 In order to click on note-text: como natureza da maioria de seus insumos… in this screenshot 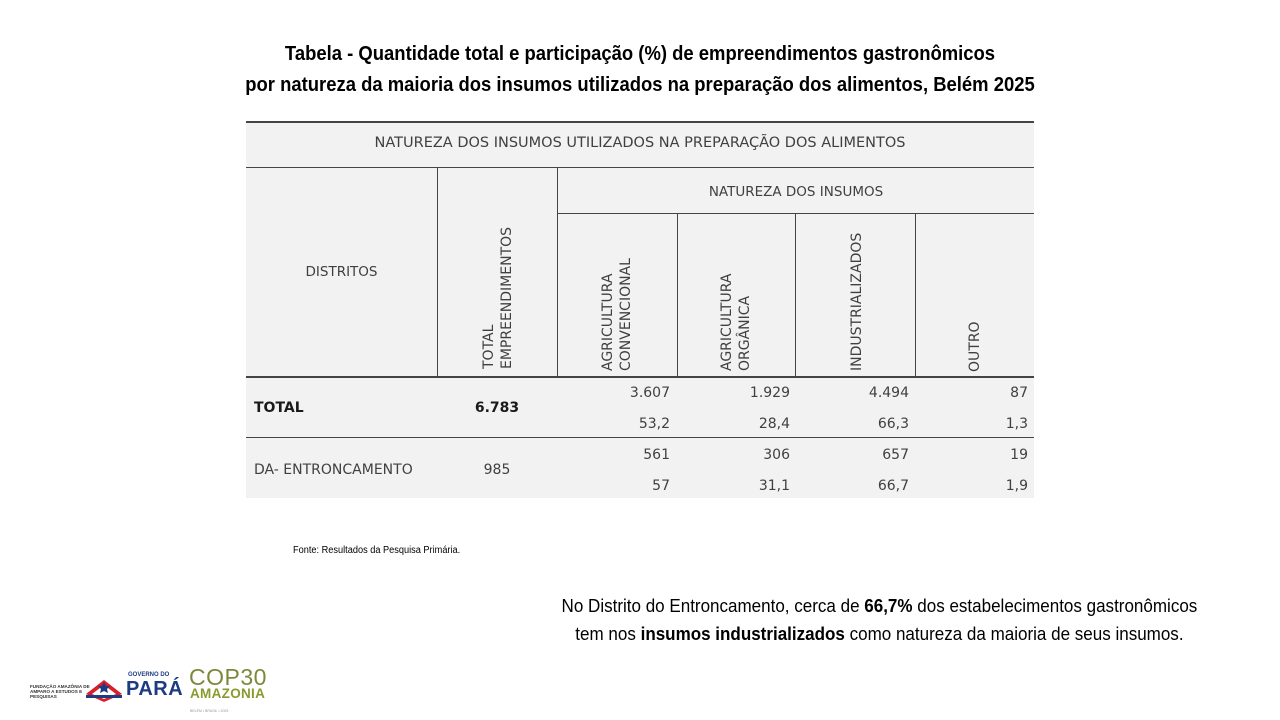, I will do `click(1014, 633)`.